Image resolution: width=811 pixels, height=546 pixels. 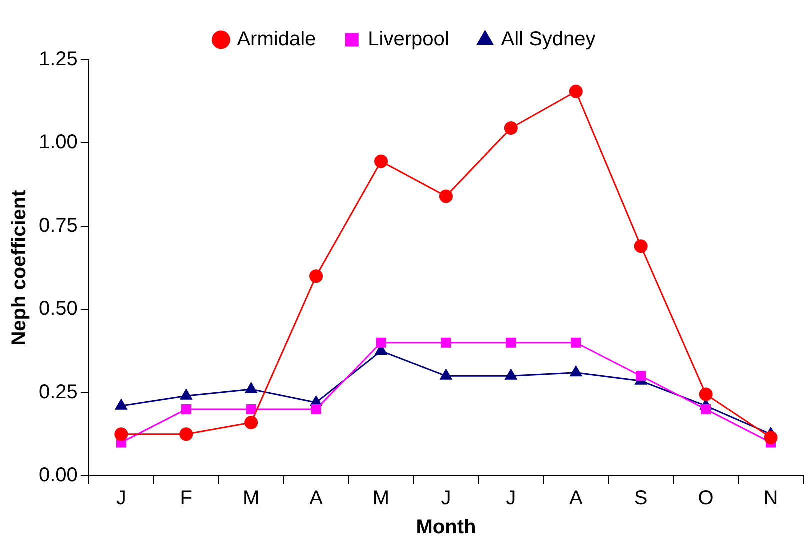 I want to click on y-tick-label: 0.50, so click(x=58, y=309).